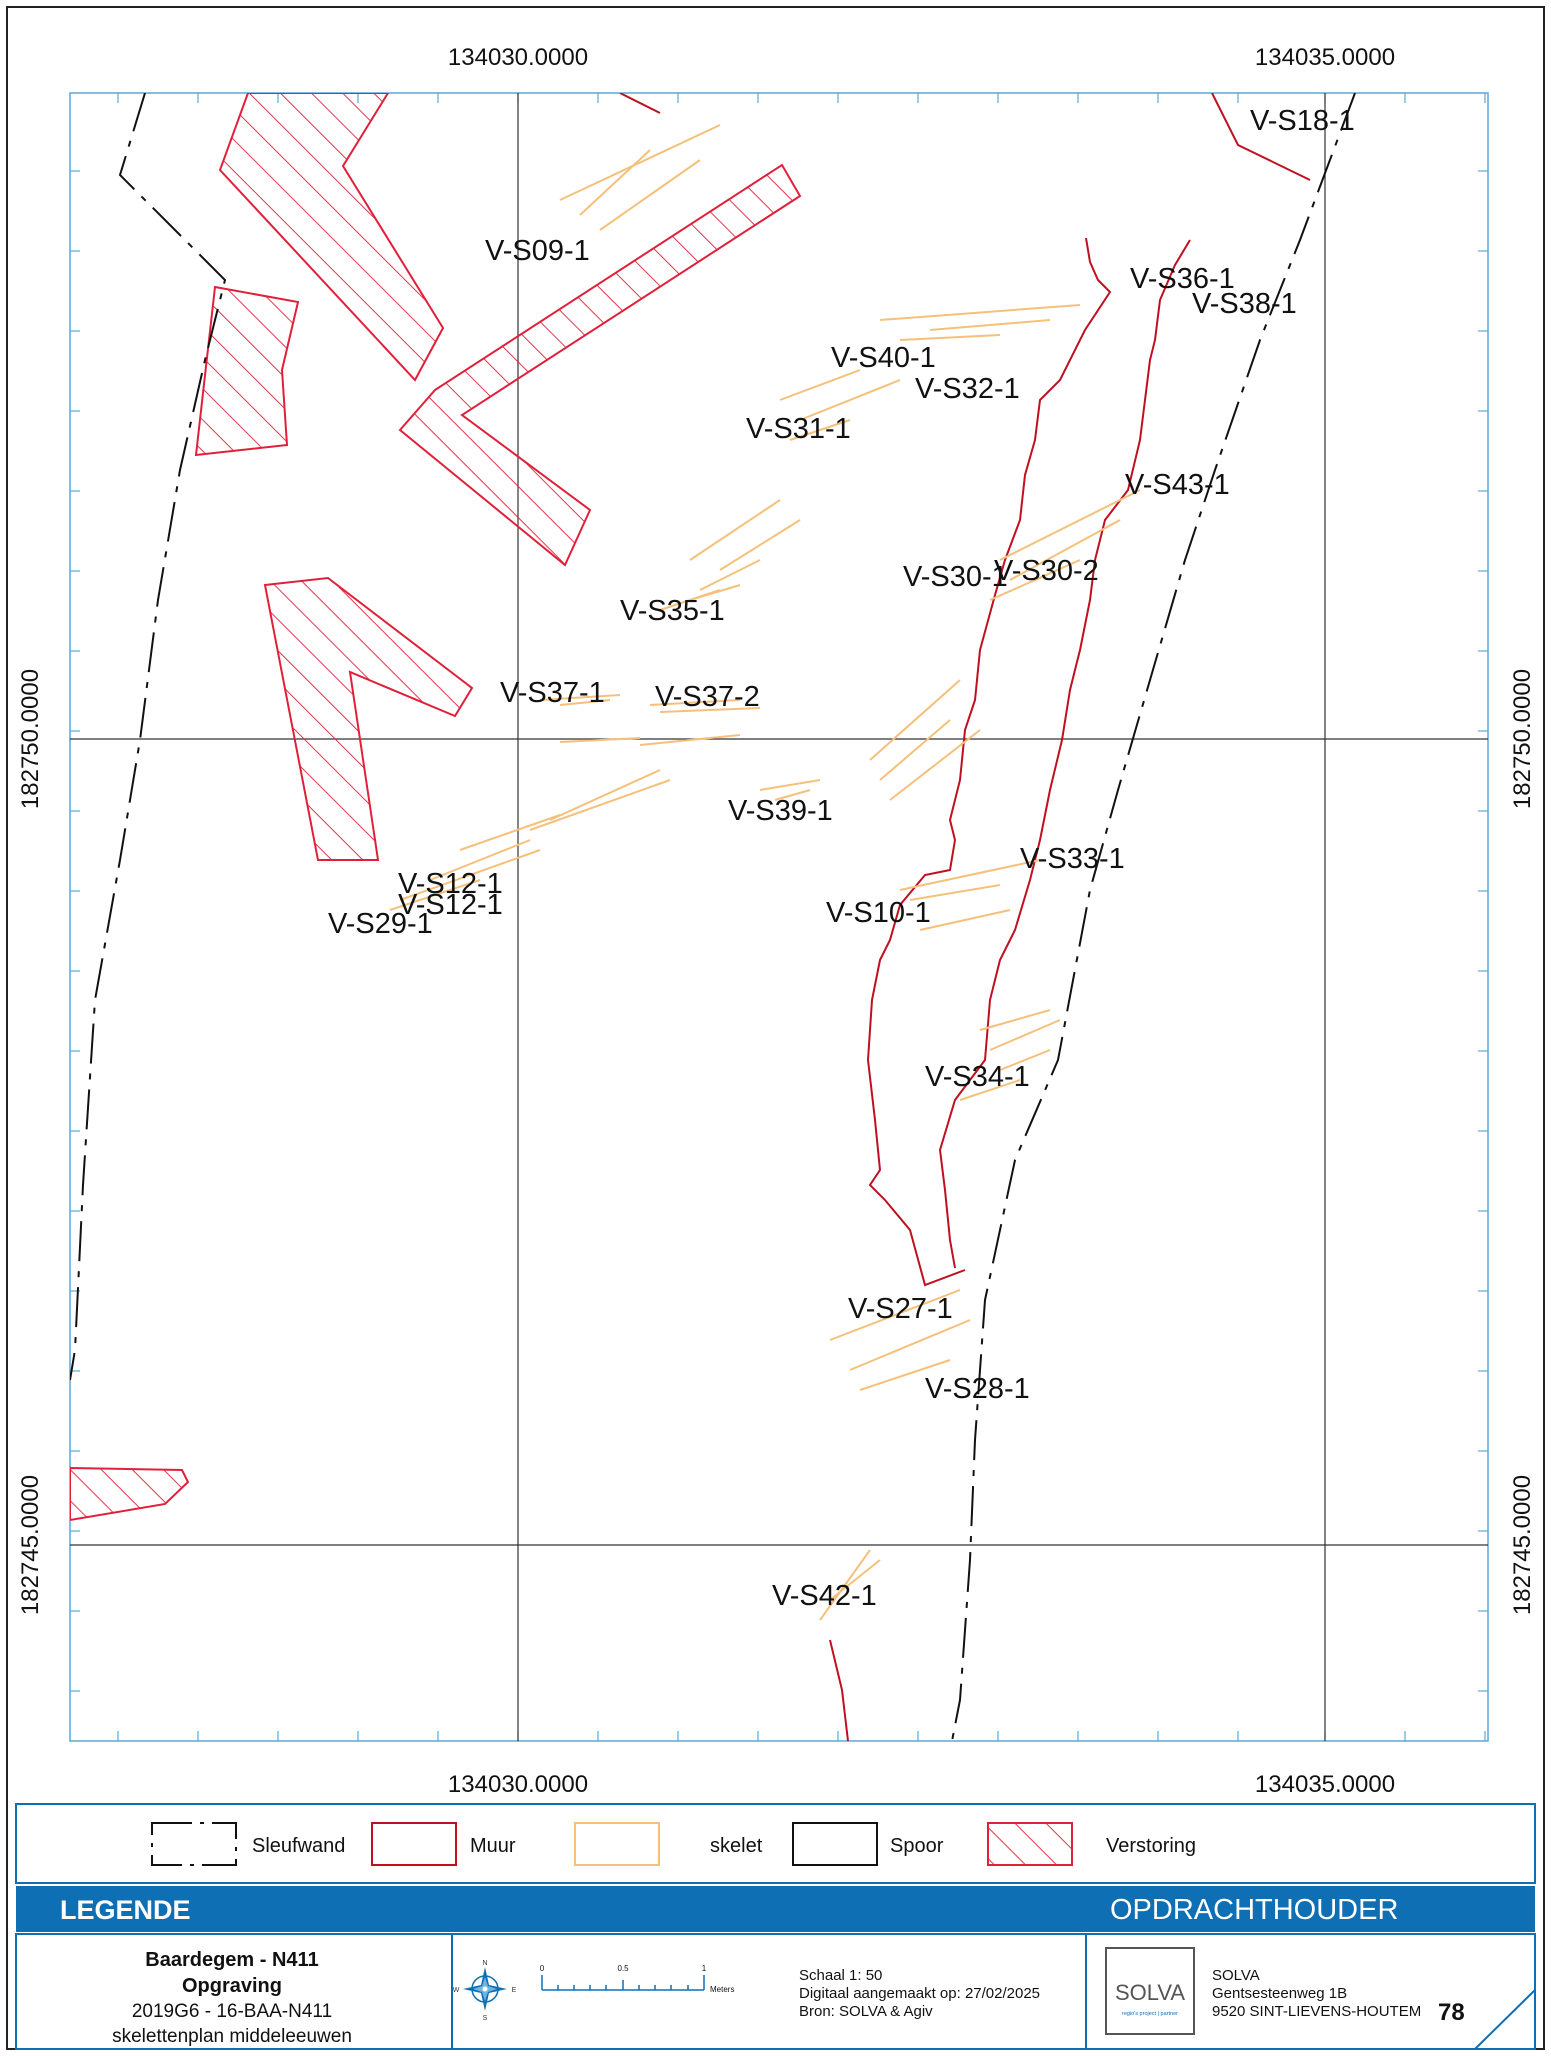  What do you see at coordinates (707, 697) in the screenshot?
I see `feature-label: V-S37-2` at bounding box center [707, 697].